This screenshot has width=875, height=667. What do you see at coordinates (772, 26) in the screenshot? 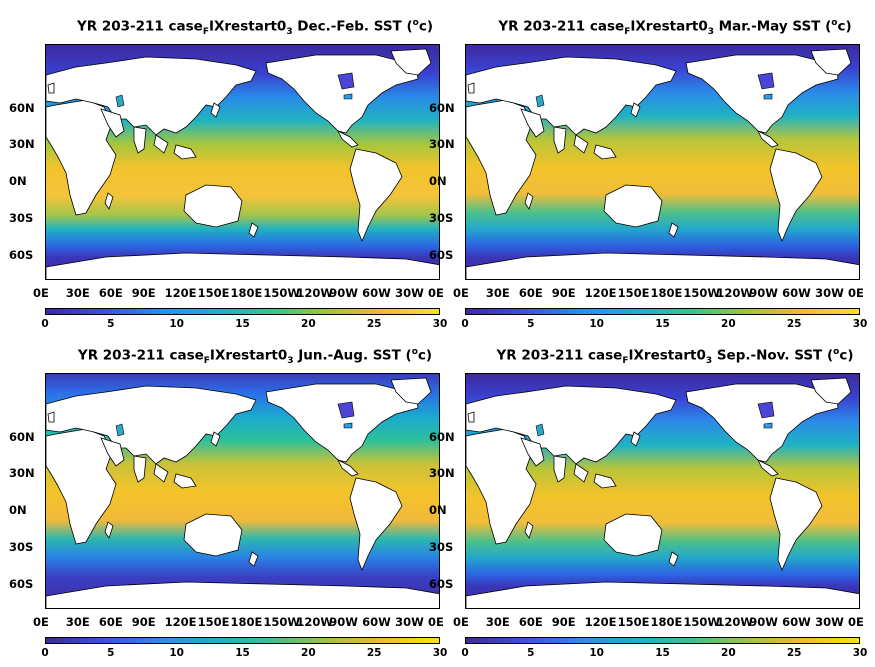
I see `title-title-post: Mar.-May SST (` at bounding box center [772, 26].